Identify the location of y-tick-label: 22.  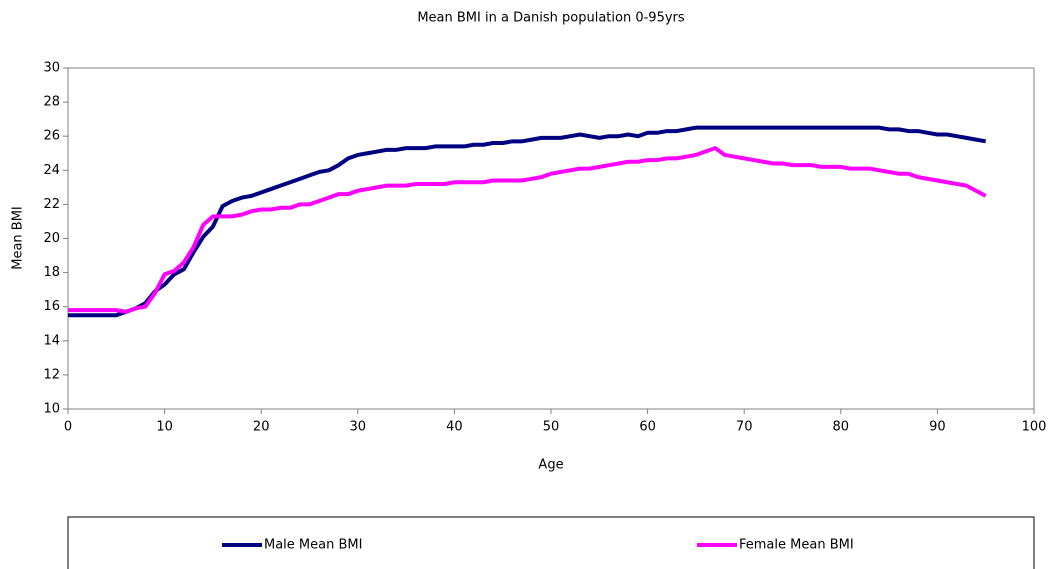
(51, 204).